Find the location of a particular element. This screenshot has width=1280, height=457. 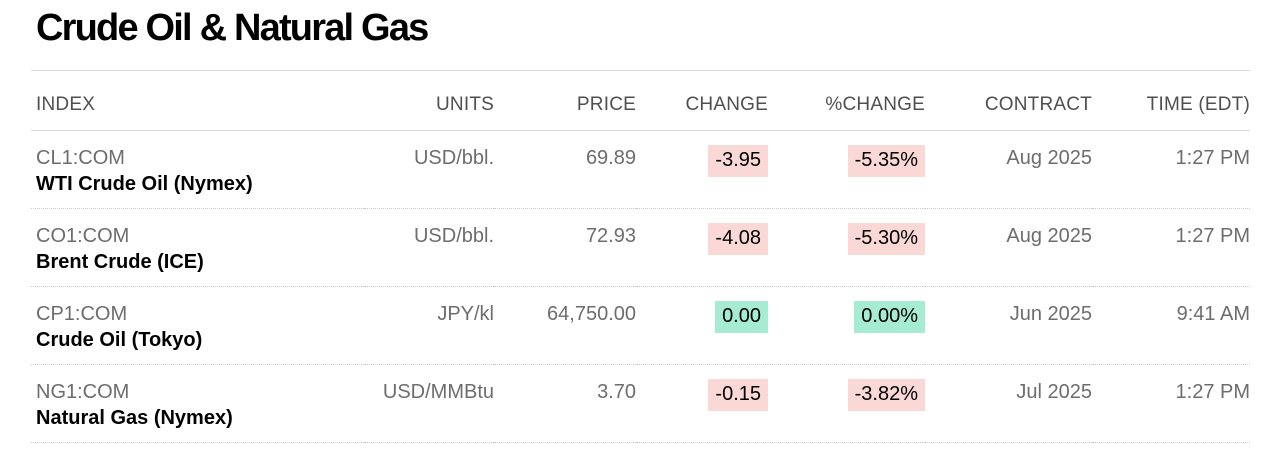

pct-change-badge: 0.00% is located at coordinates (889, 317).